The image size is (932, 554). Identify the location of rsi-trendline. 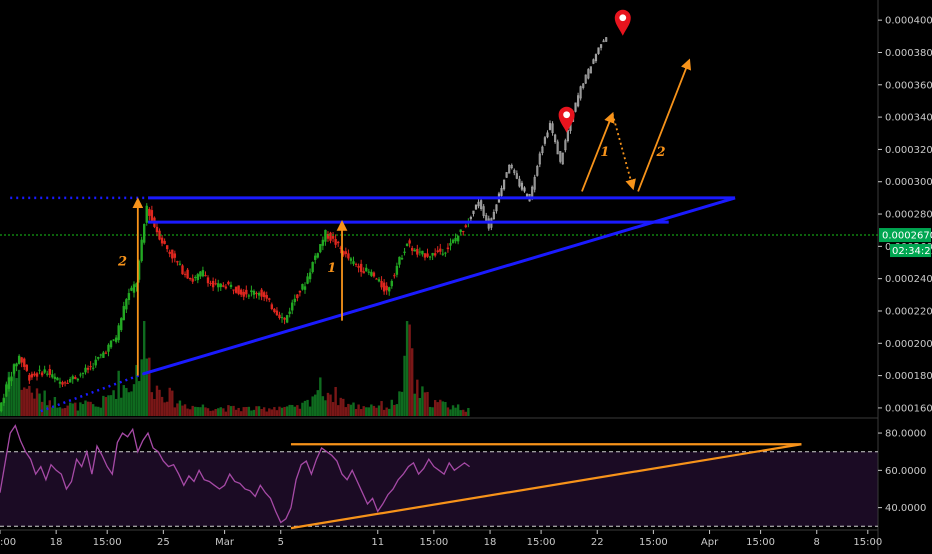
(546, 486).